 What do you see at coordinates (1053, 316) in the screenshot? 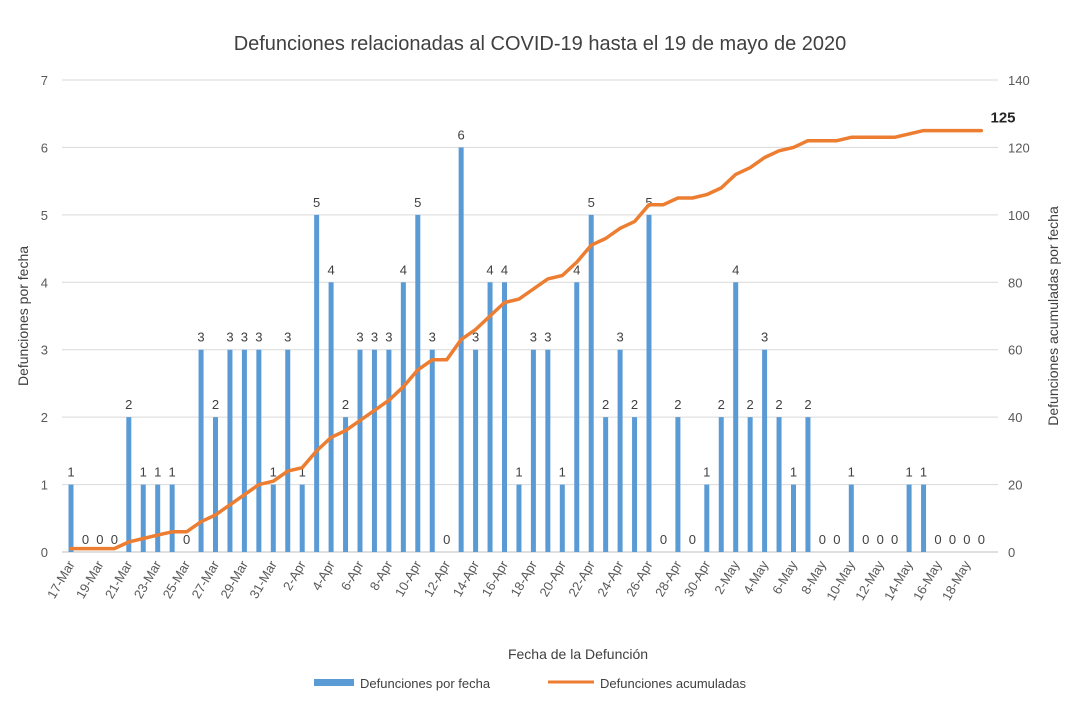
I see `right-axis-label: Defunciones acumuladas por fecha` at bounding box center [1053, 316].